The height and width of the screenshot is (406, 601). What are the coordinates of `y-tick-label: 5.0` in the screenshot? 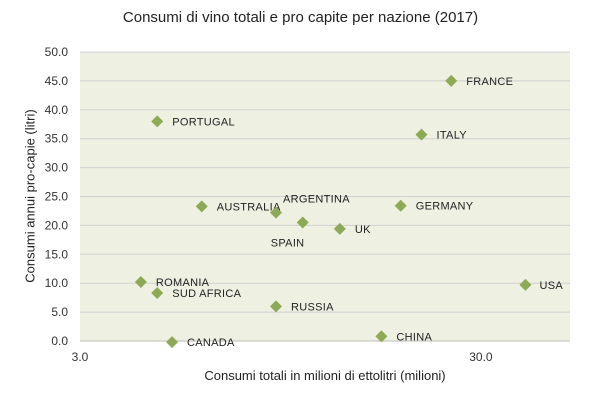 It's located at (59, 312).